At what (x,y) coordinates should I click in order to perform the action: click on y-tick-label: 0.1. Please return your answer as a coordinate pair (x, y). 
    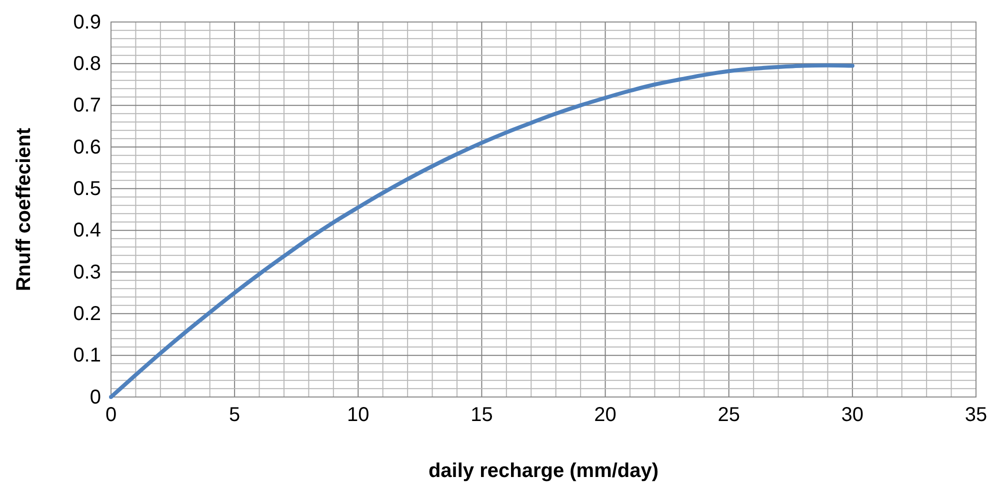
    Looking at the image, I should click on (87, 355).